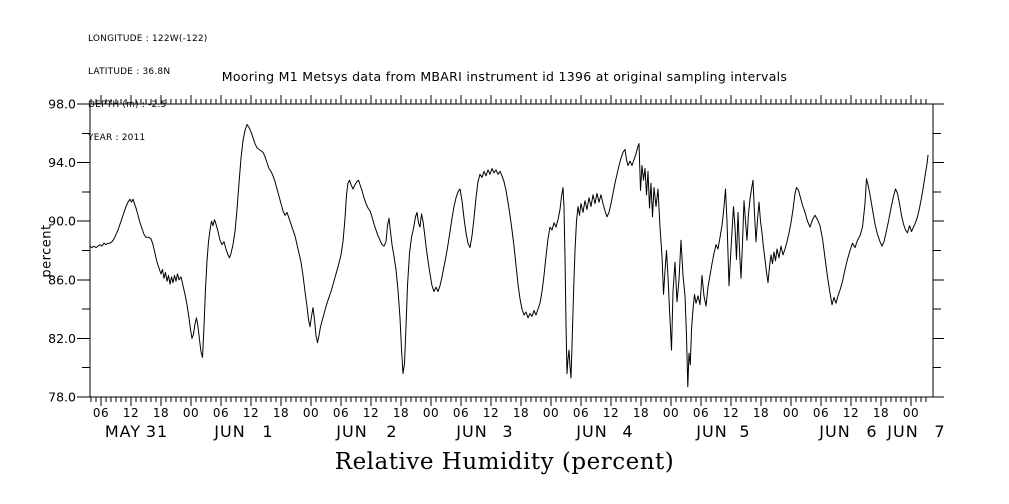  Describe the element at coordinates (504, 462) in the screenshot. I see `x-axis-title: Relative Humidity (percent)` at that location.